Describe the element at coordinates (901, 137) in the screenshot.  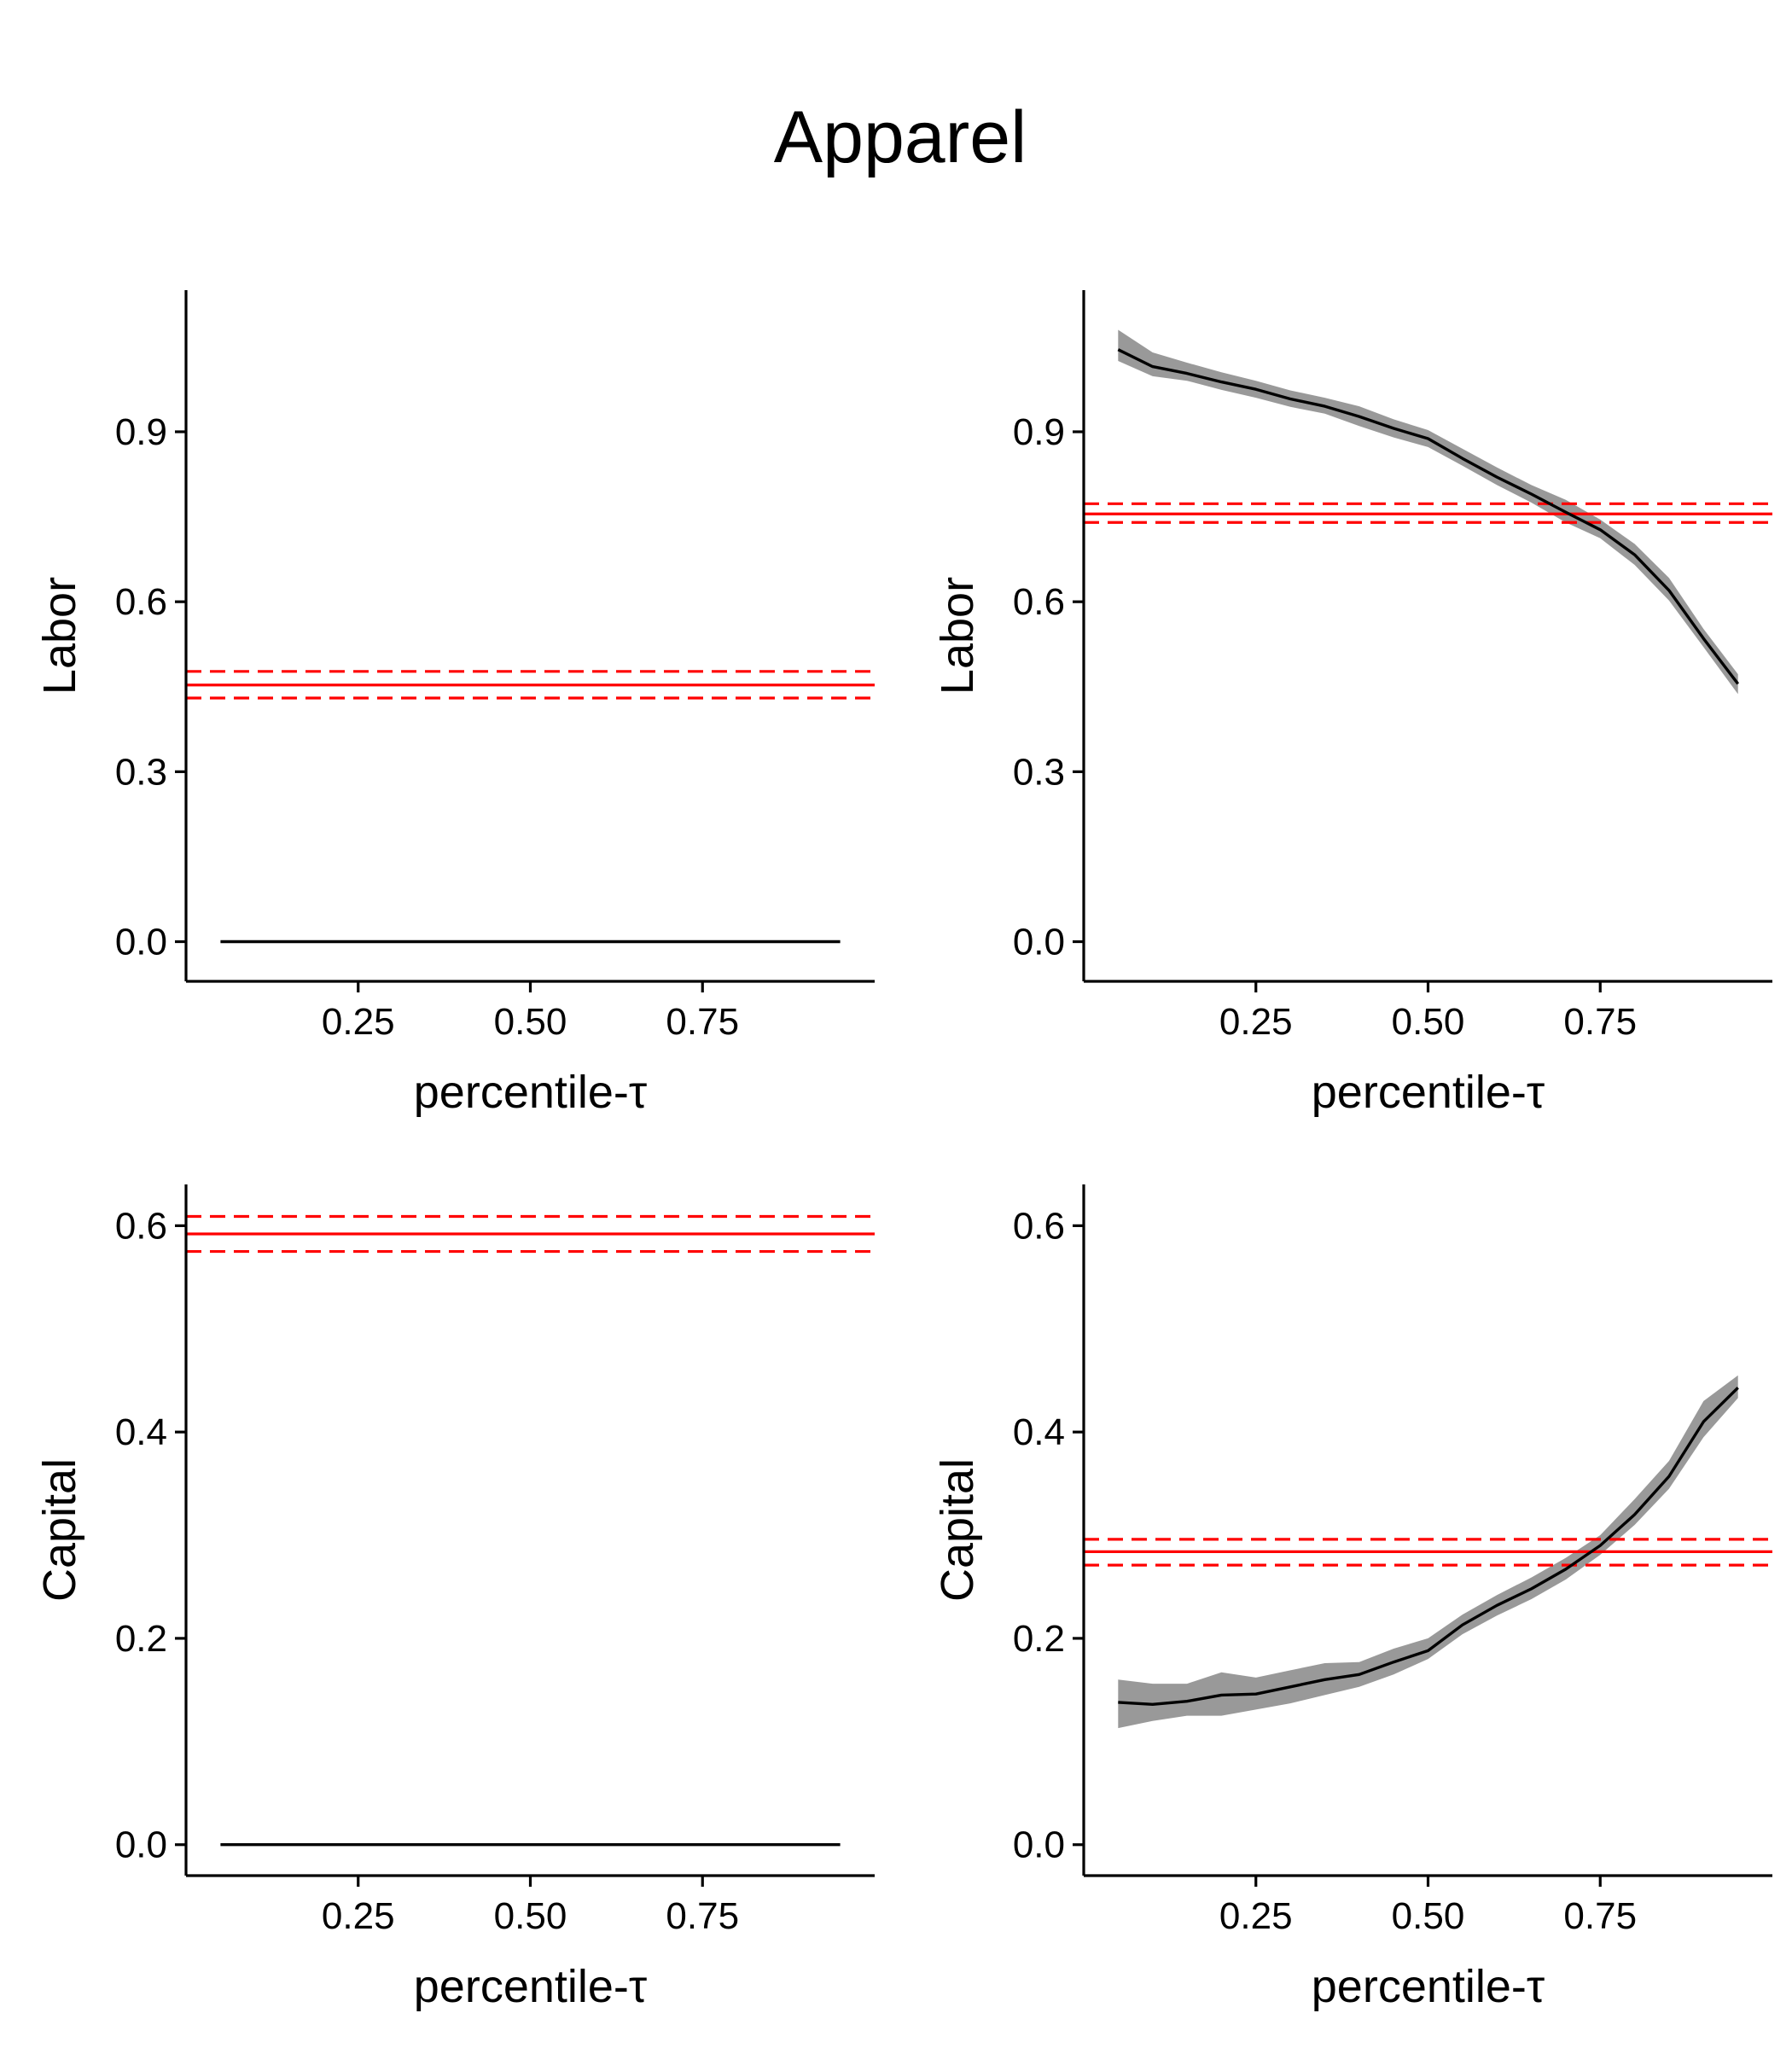
I see `chart-title: Apparel` at that location.